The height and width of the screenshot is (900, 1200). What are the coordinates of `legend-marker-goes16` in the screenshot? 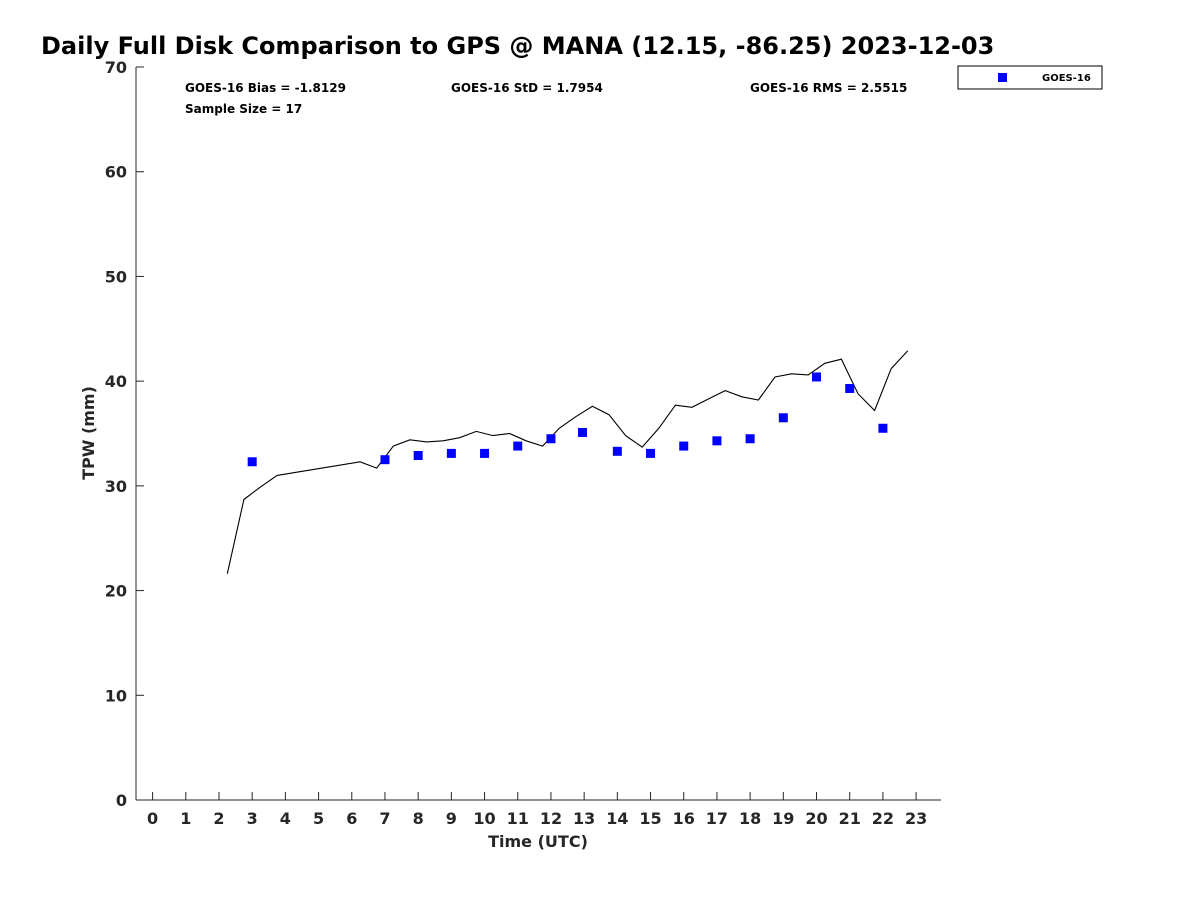 It's located at (1002, 77).